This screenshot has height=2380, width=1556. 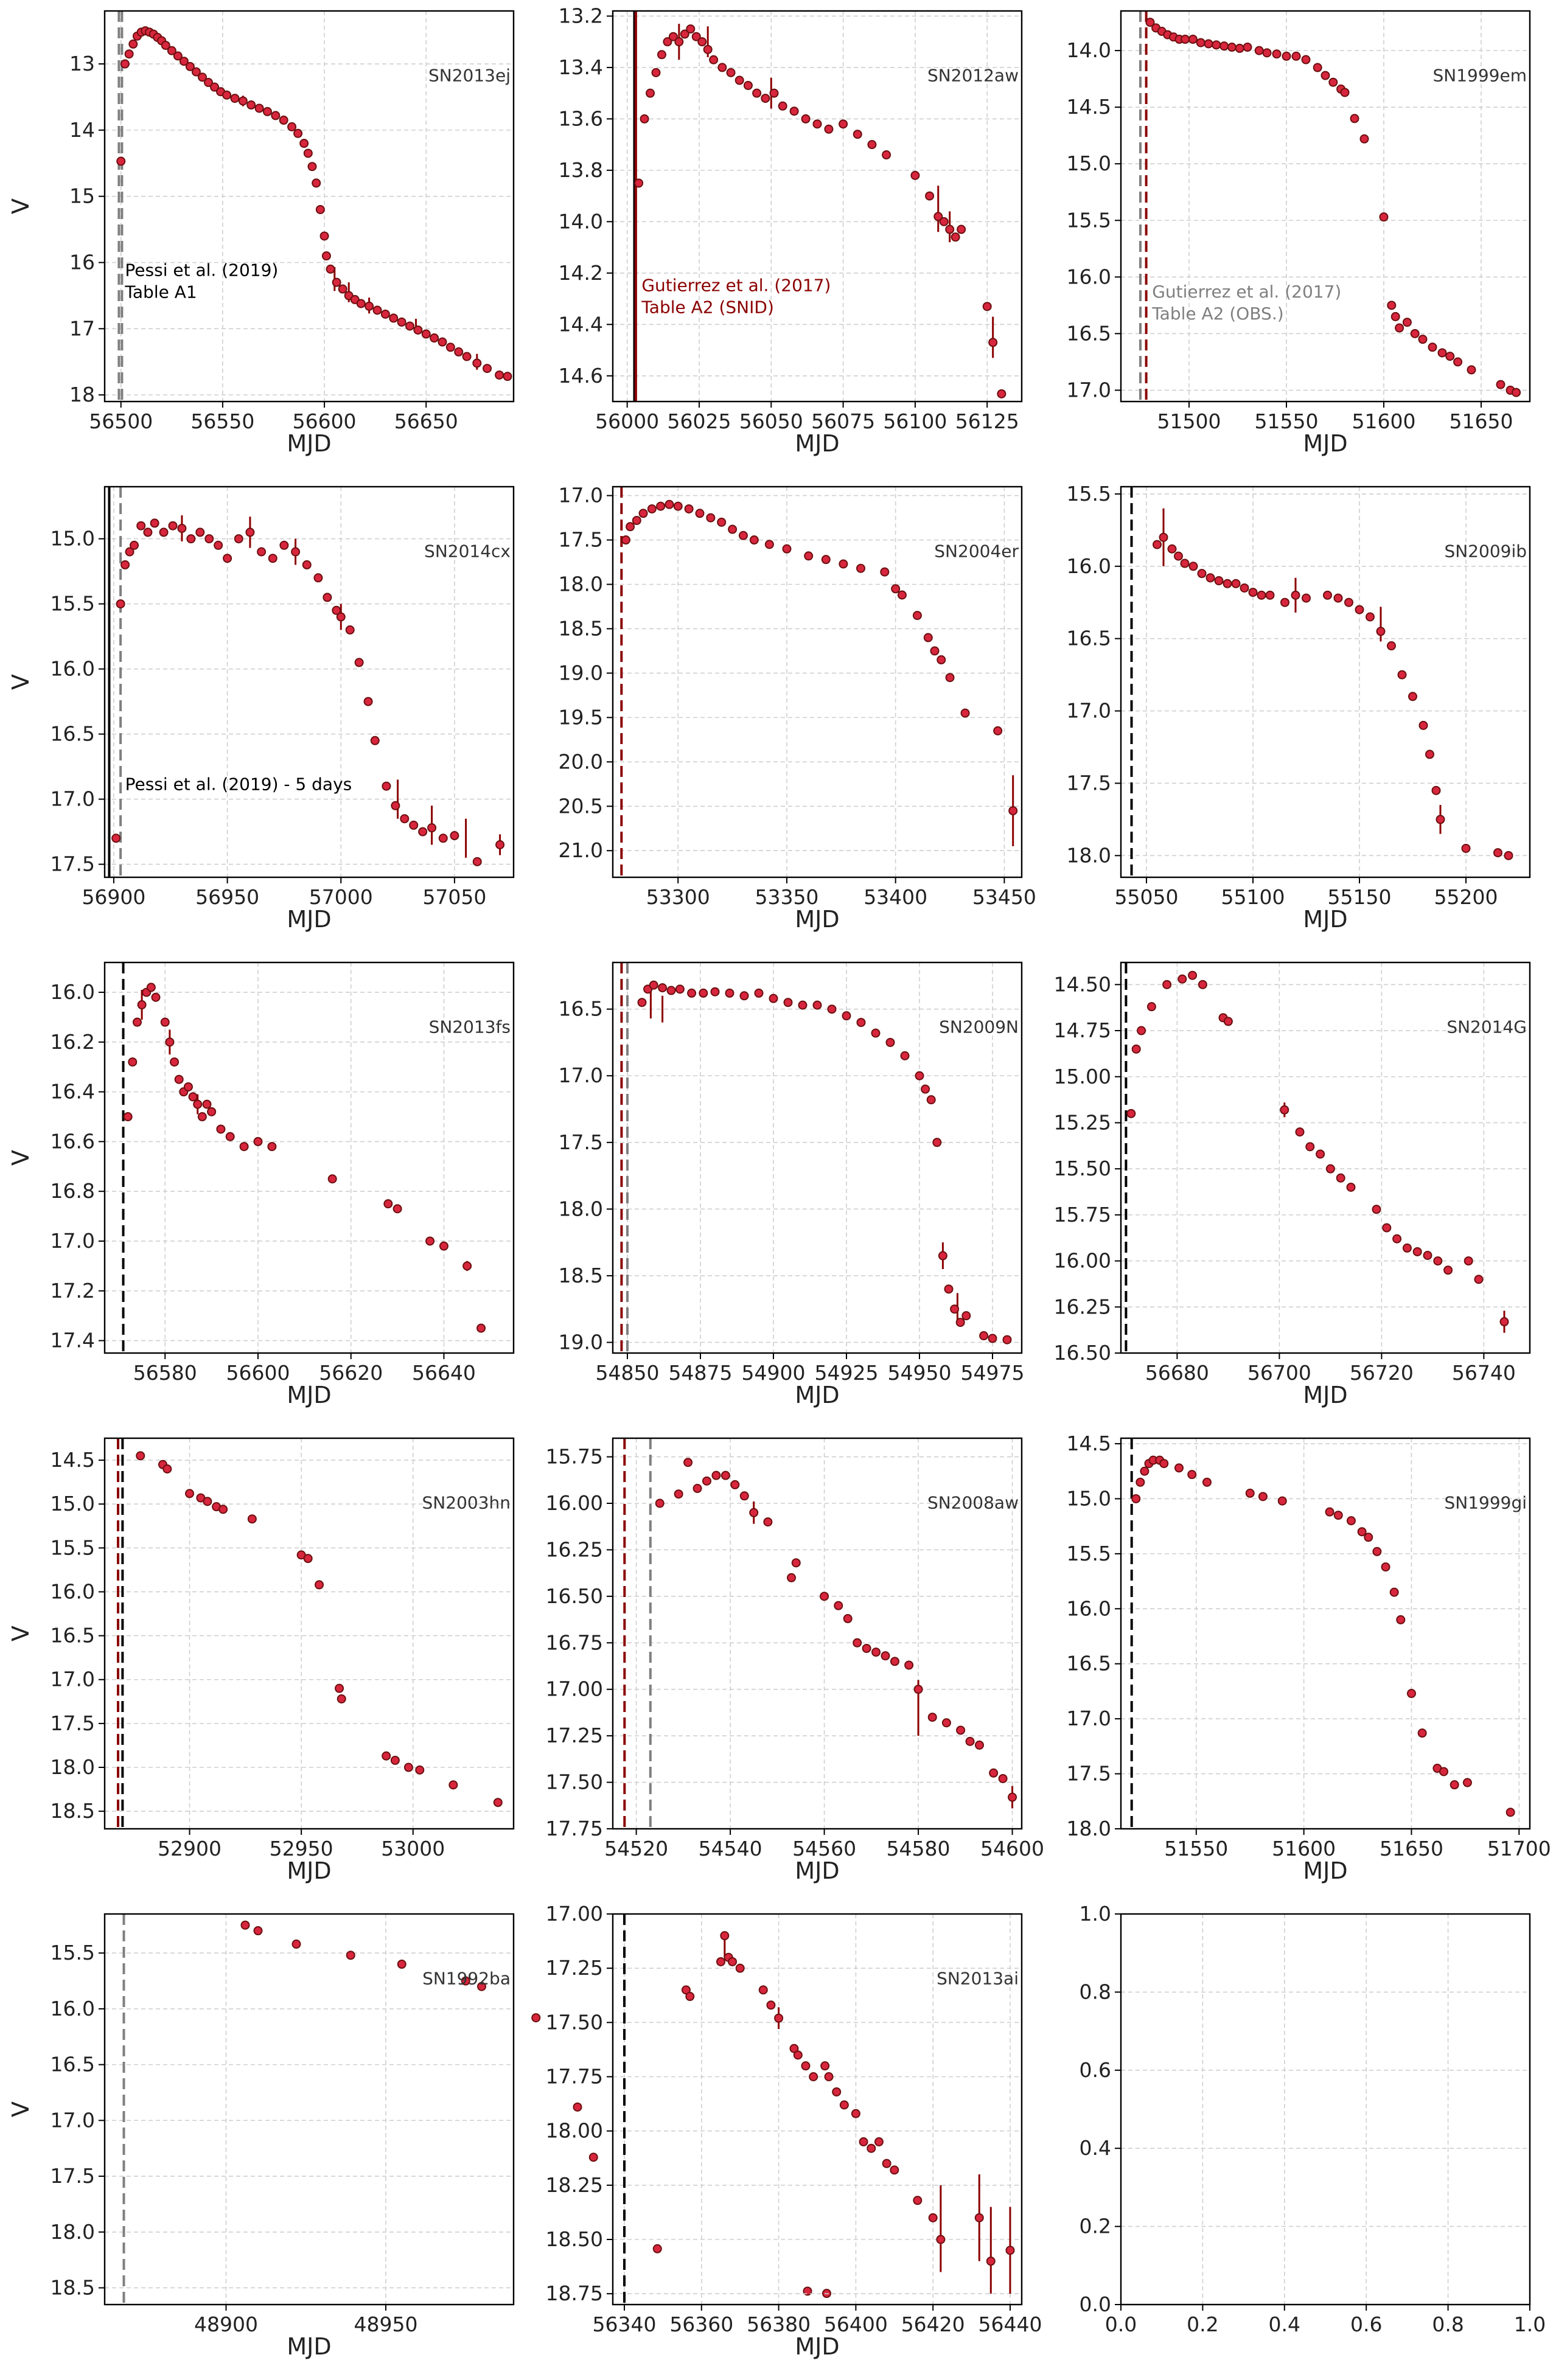 What do you see at coordinates (574, 2293) in the screenshot?
I see `y-tick-label: 18.75` at bounding box center [574, 2293].